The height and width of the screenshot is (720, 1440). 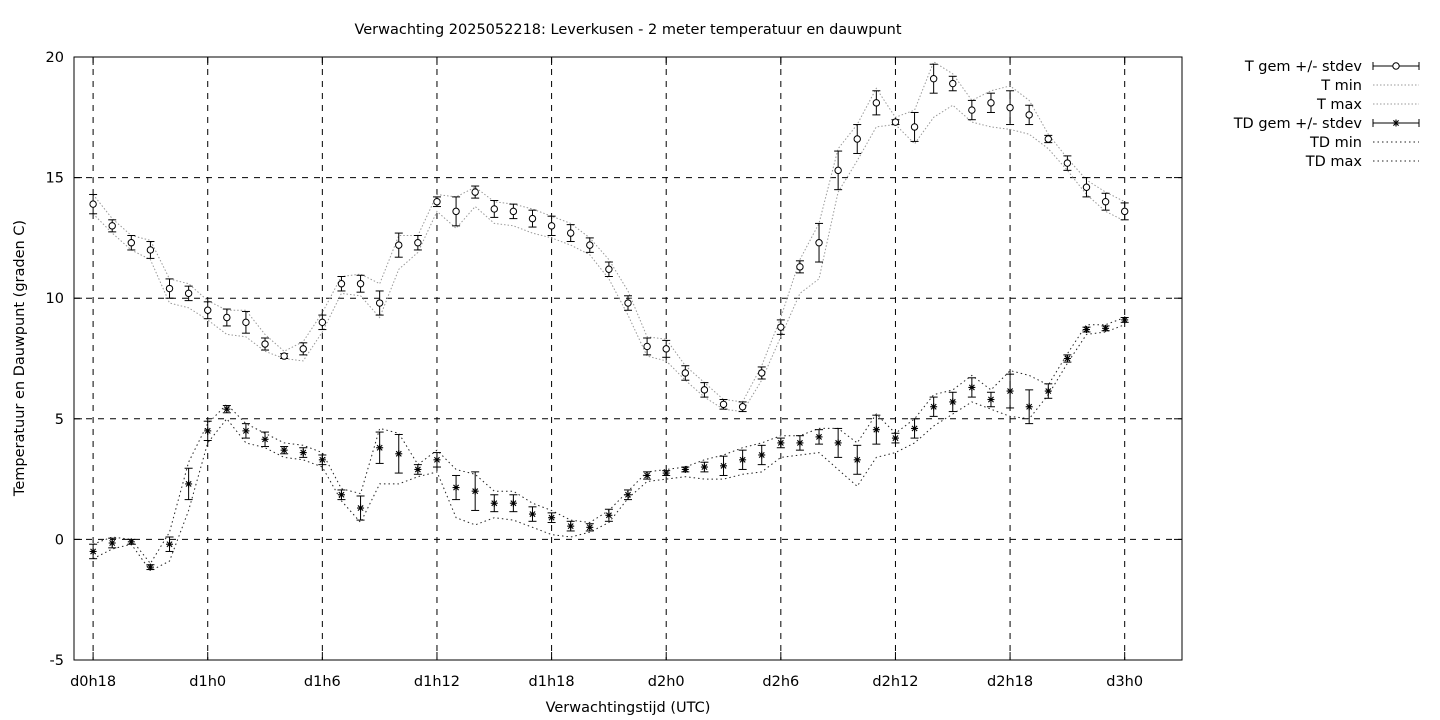 What do you see at coordinates (59, 420) in the screenshot?
I see `y-tick-label: 5` at bounding box center [59, 420].